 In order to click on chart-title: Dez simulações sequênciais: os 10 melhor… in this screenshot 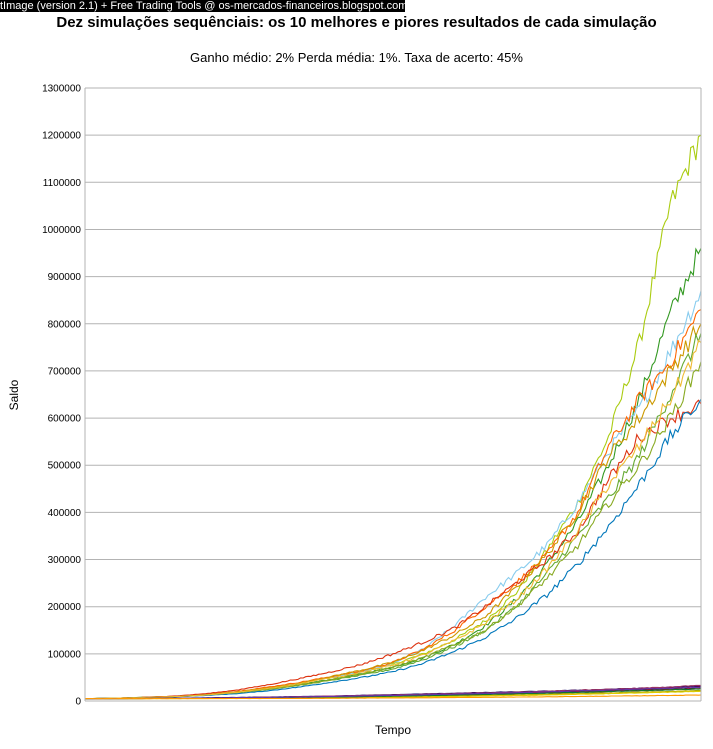, I will do `click(356, 22)`.